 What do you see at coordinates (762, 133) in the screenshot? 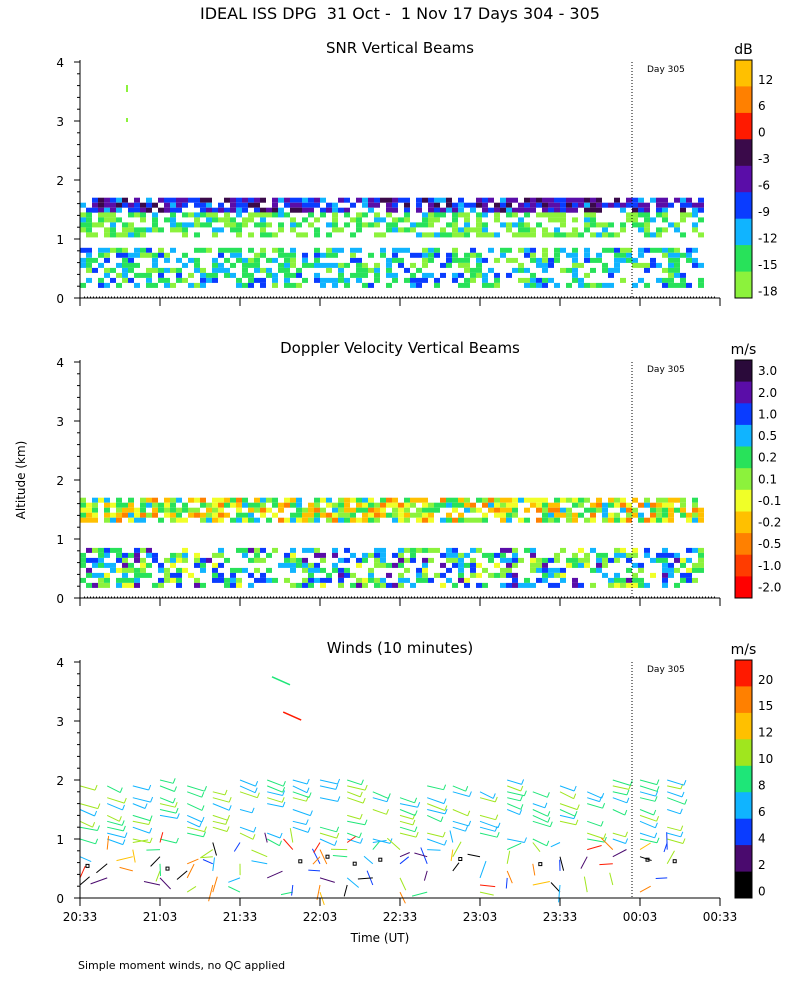
I see `colorbar-label: 0` at bounding box center [762, 133].